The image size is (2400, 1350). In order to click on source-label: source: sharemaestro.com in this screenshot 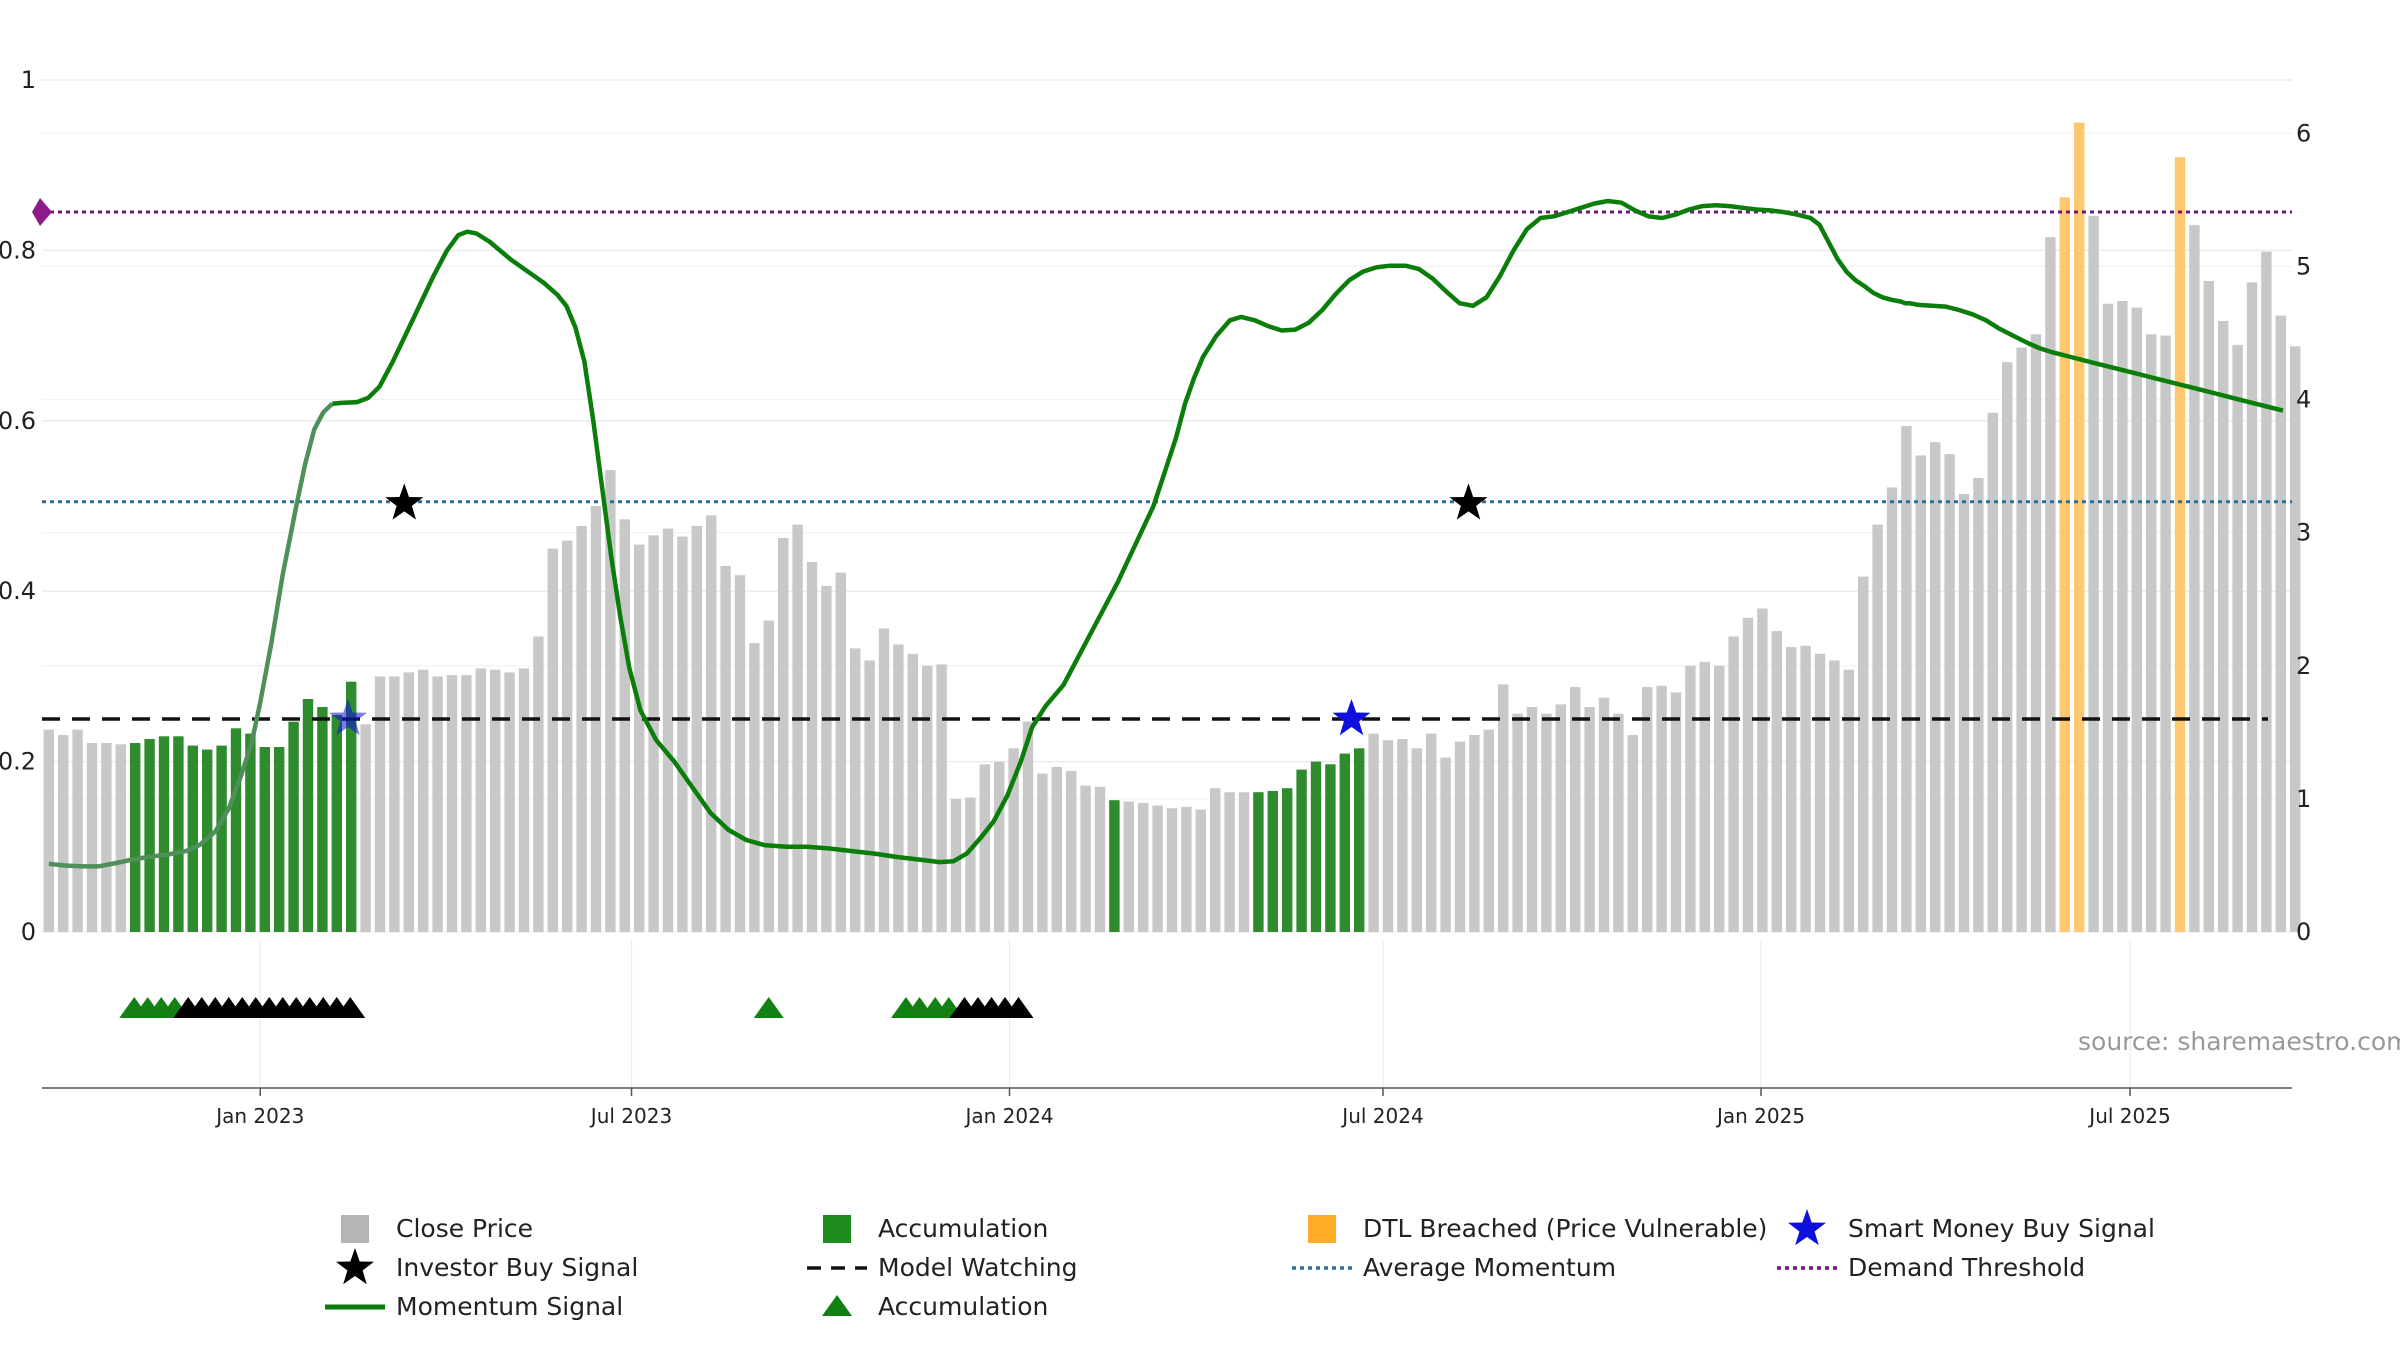, I will do `click(2239, 1041)`.